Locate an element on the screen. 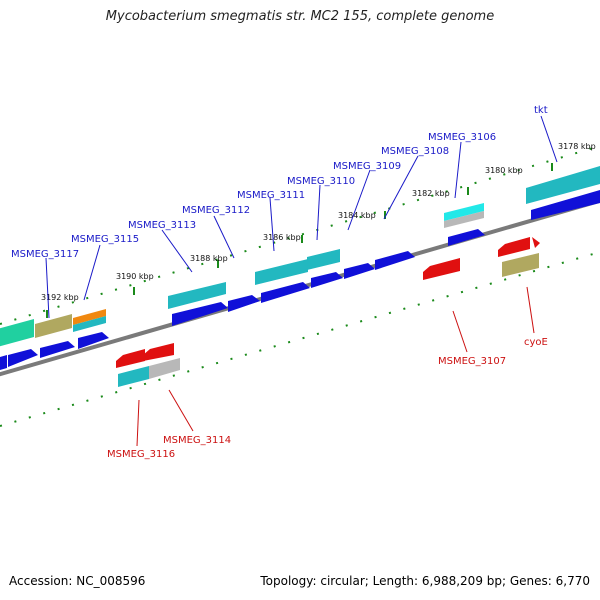  accession-text: Accession: NC_008596 is located at coordinates (77, 581).